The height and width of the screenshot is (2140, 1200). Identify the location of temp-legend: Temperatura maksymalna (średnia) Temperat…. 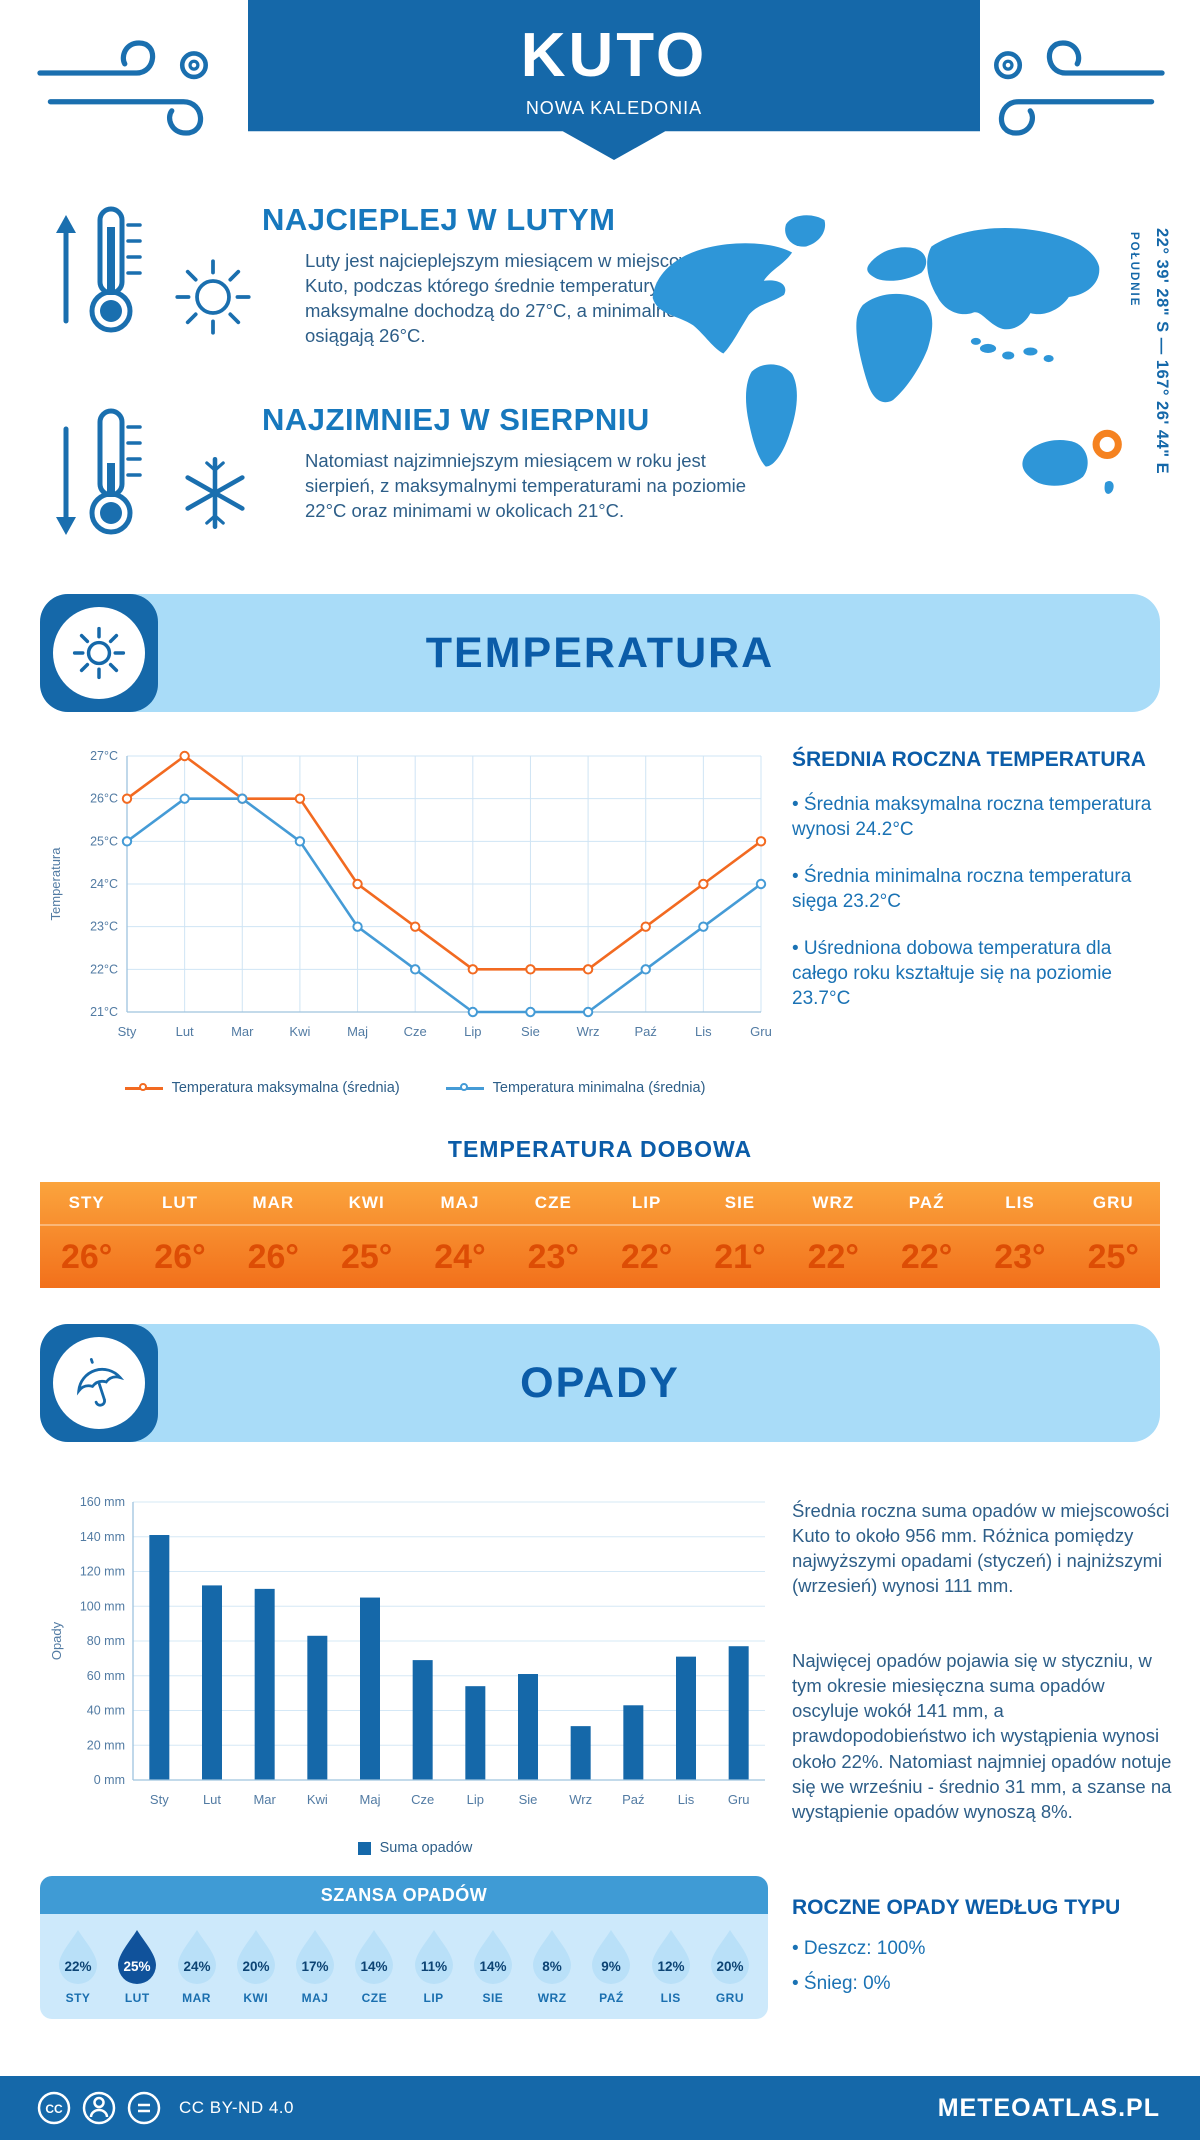
(415, 1088).